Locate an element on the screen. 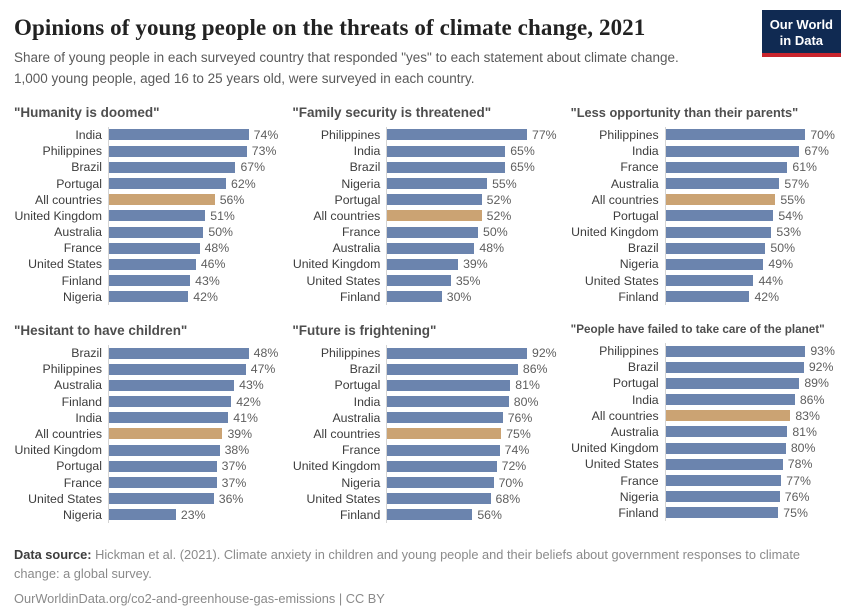  bar-row: Philippines 70% is located at coordinates (703, 135).